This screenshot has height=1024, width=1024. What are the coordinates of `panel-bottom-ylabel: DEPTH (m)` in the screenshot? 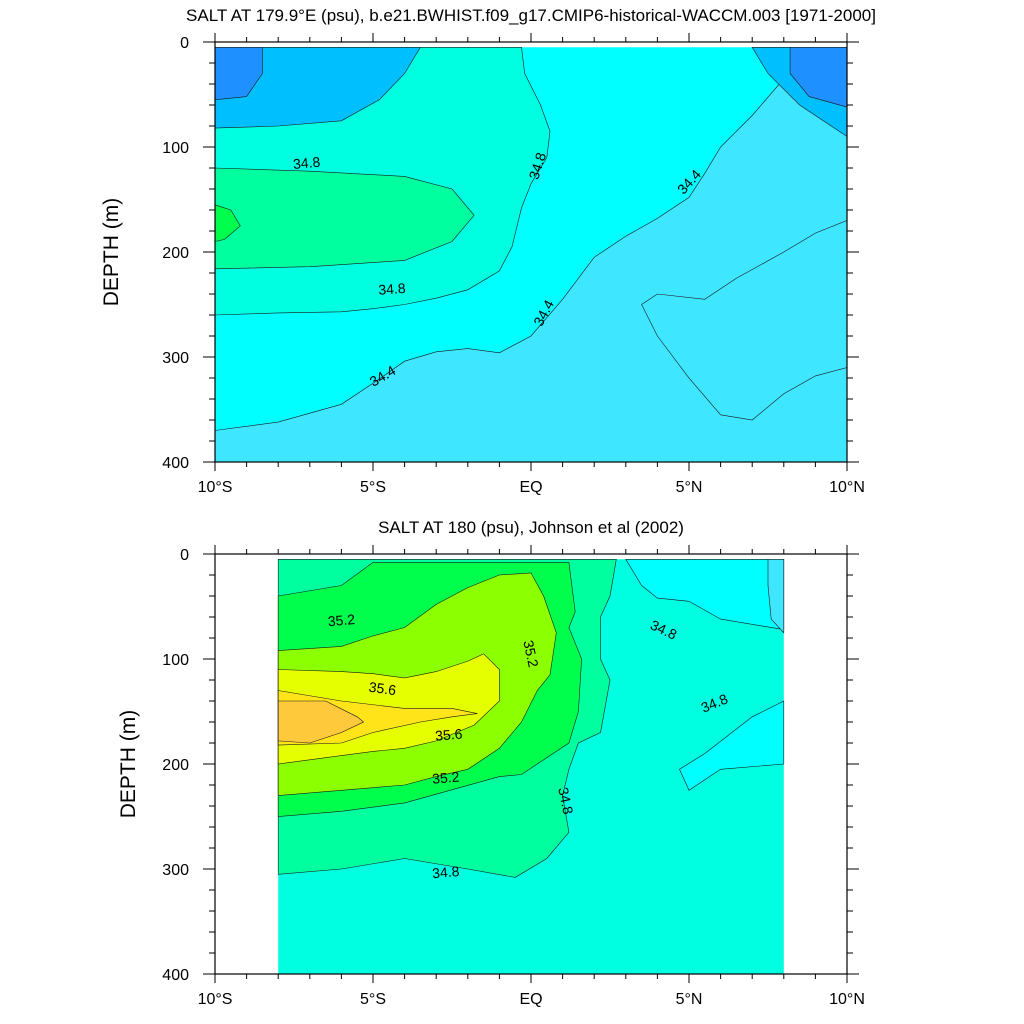 It's located at (128, 764).